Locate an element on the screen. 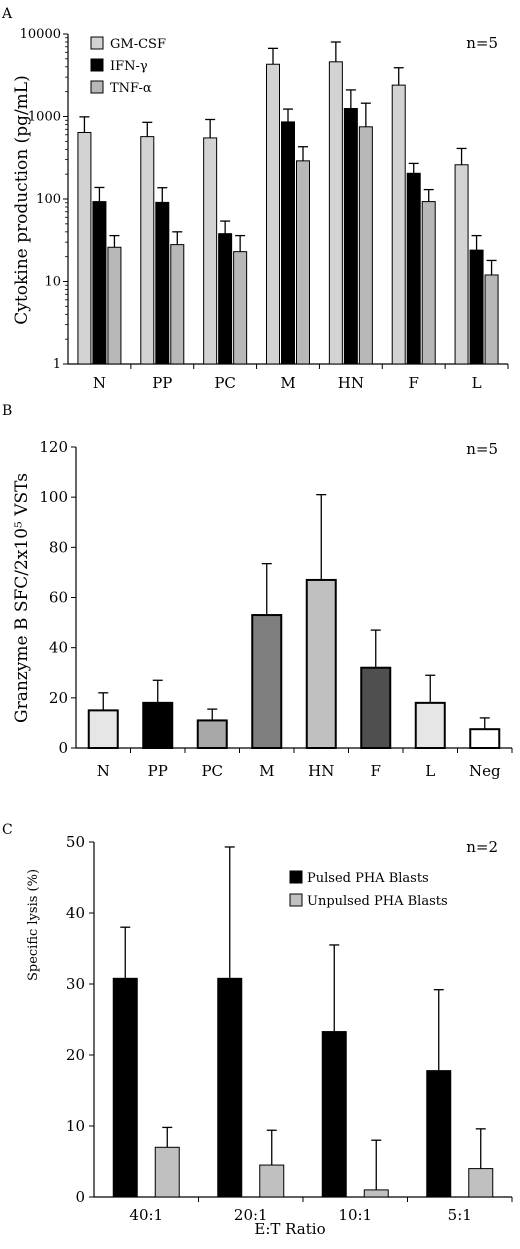  panel-a-xtick-label: HN is located at coordinates (351, 383).